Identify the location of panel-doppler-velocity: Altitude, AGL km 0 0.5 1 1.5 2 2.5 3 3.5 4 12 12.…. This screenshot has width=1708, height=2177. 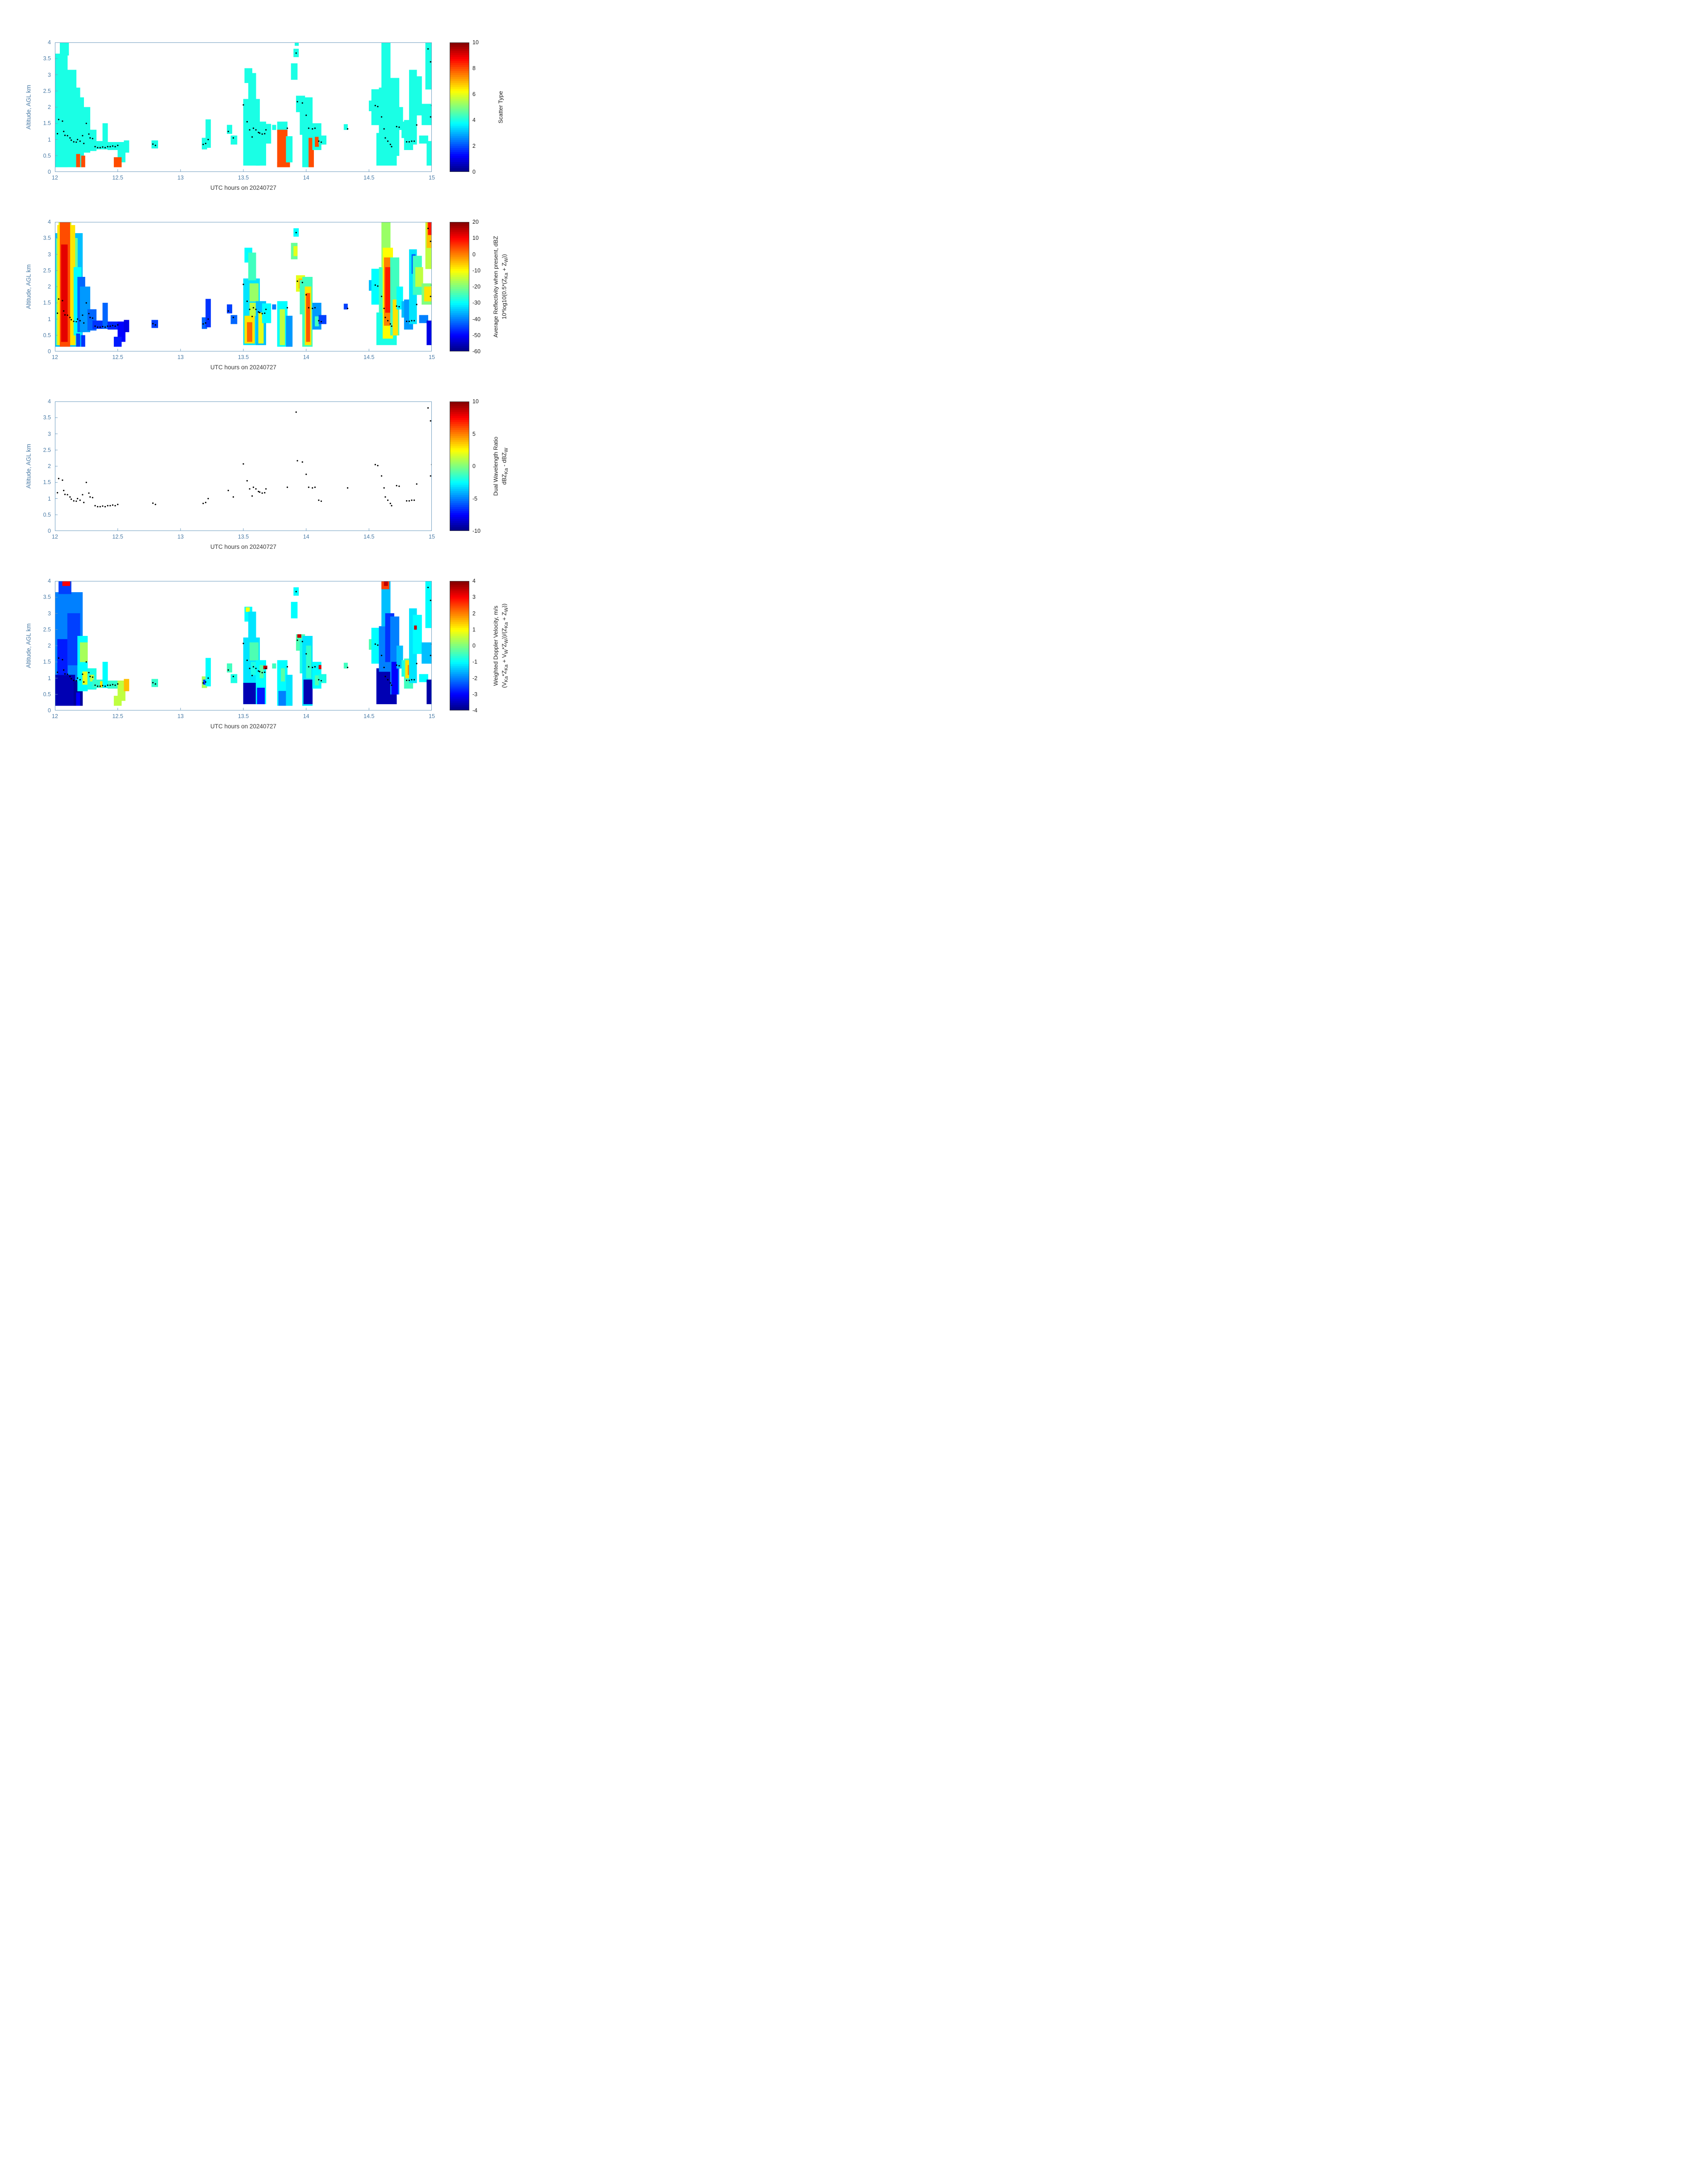
(284, 660).